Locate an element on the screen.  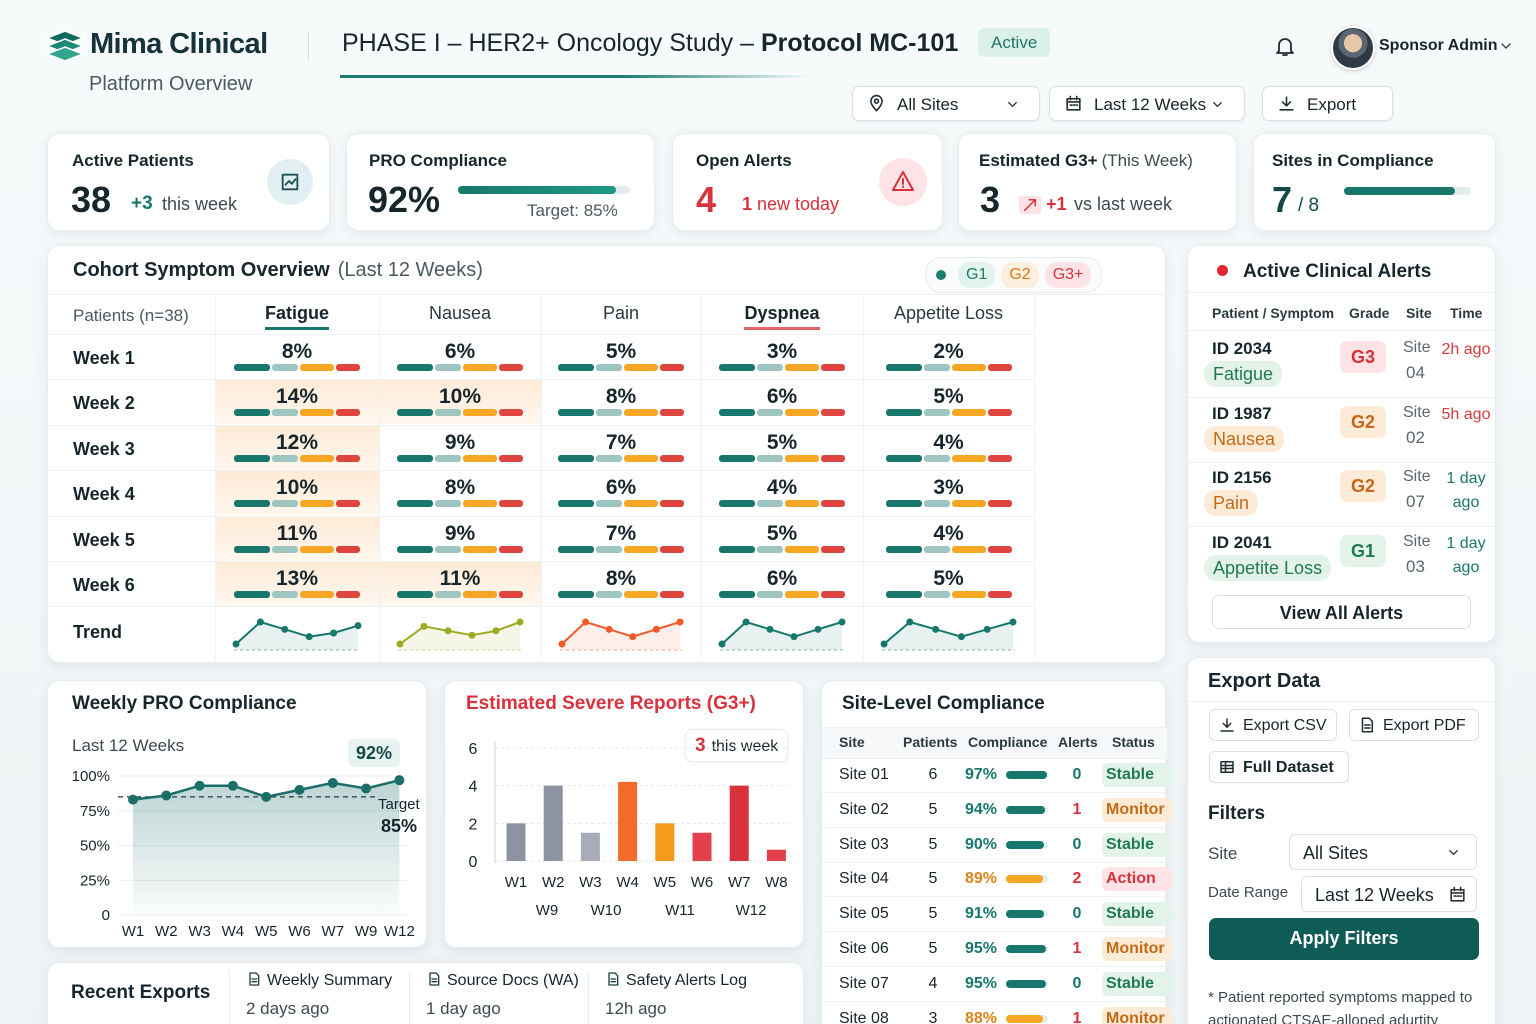
legend-item: G3+ is located at coordinates (1068, 275).